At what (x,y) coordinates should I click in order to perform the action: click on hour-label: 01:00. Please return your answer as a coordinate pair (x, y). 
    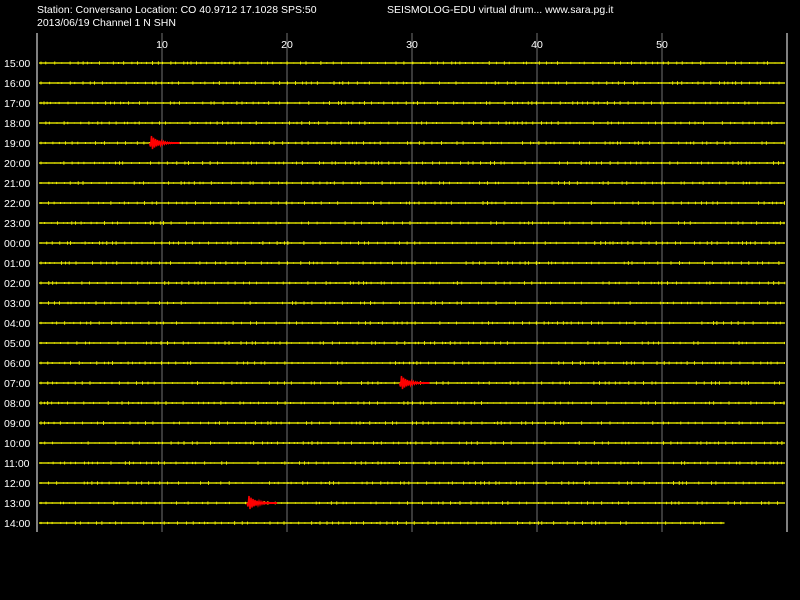
    Looking at the image, I should click on (17, 264).